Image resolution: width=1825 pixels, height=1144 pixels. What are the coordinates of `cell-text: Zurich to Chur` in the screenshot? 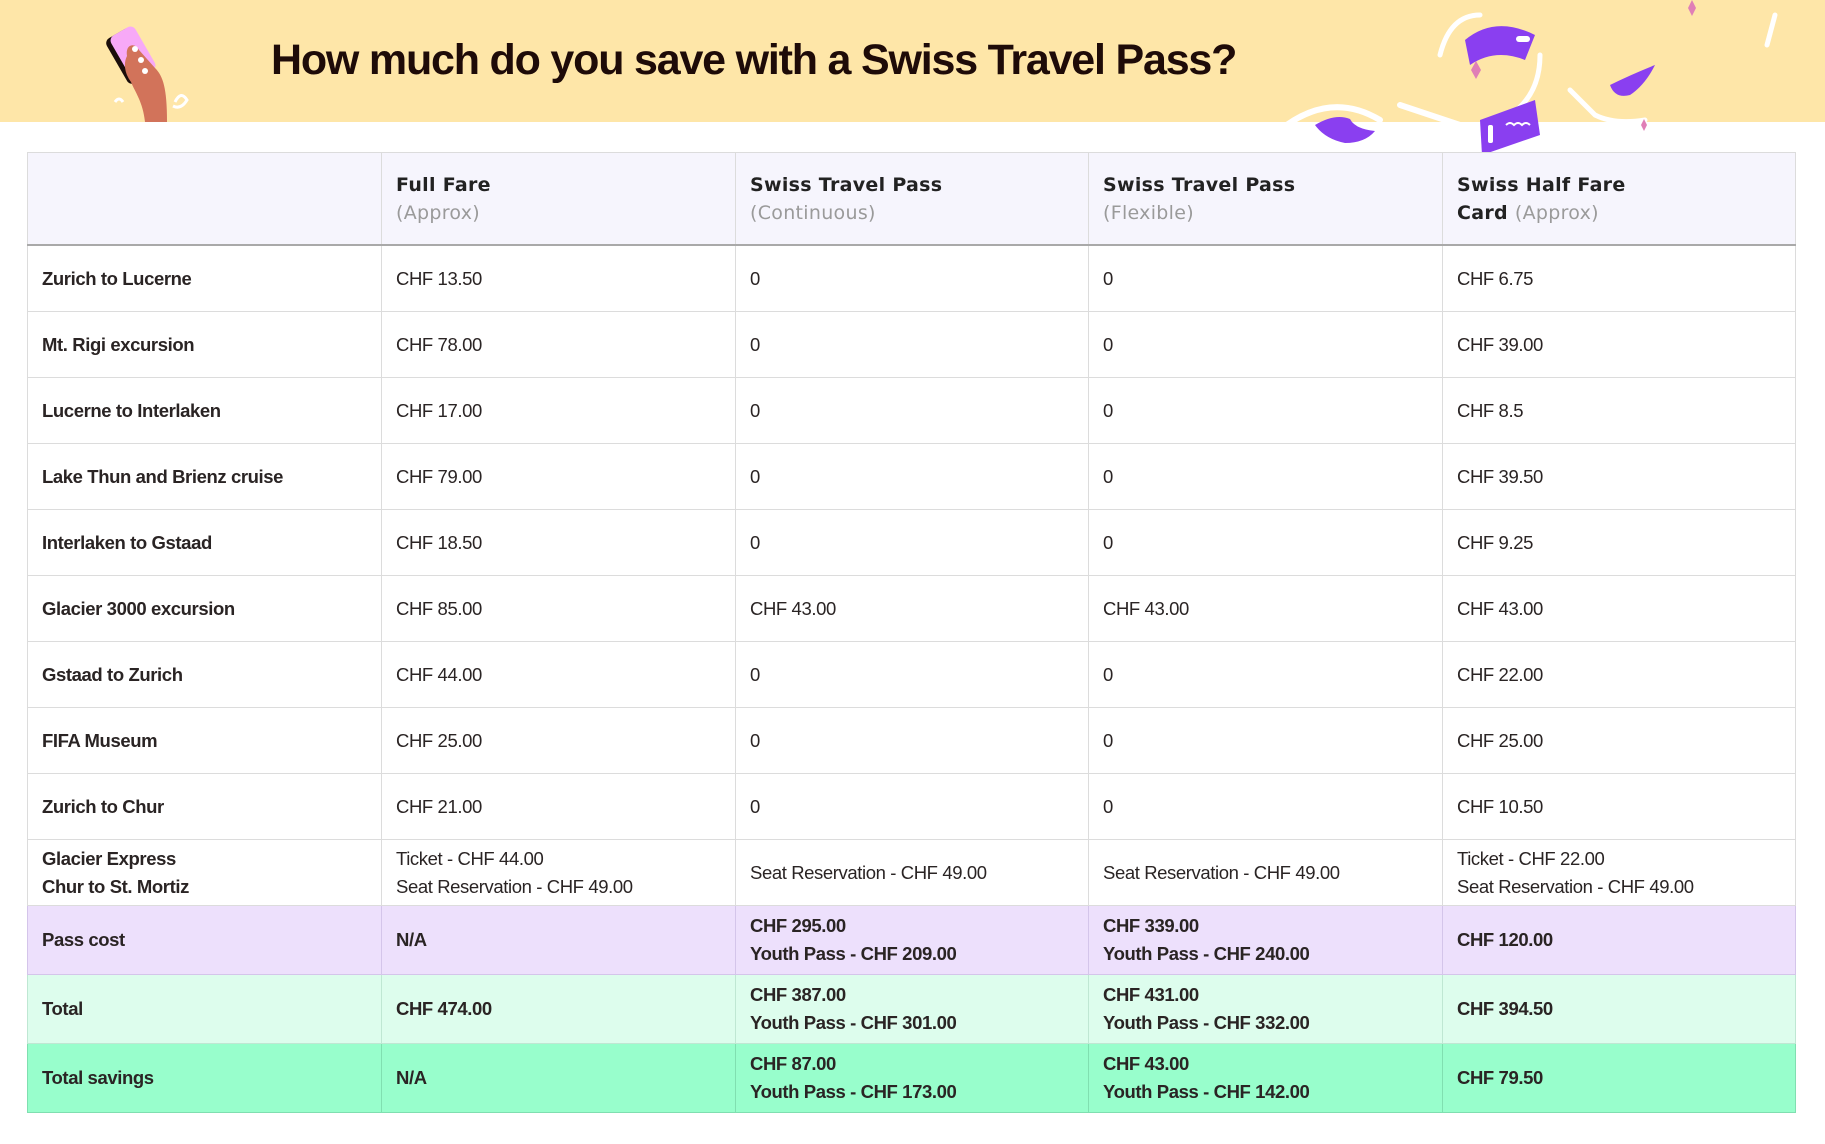 It's located at (103, 806).